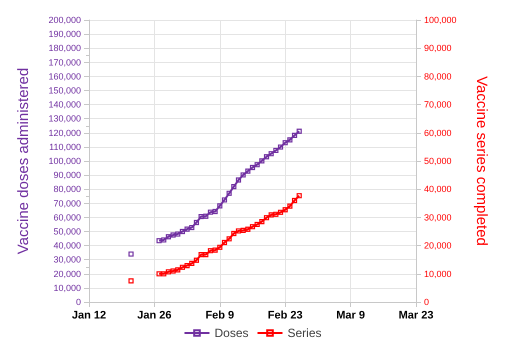  I want to click on x-tick-label: Jan 12, so click(89, 316).